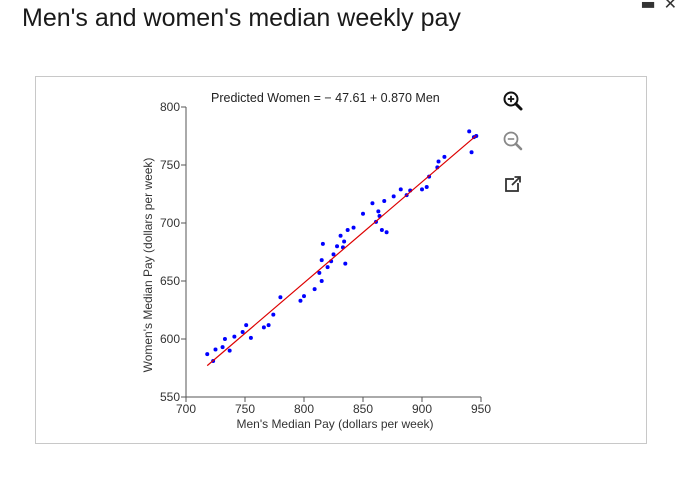 The image size is (685, 492). What do you see at coordinates (363, 409) in the screenshot?
I see `x-tick-label: 850` at bounding box center [363, 409].